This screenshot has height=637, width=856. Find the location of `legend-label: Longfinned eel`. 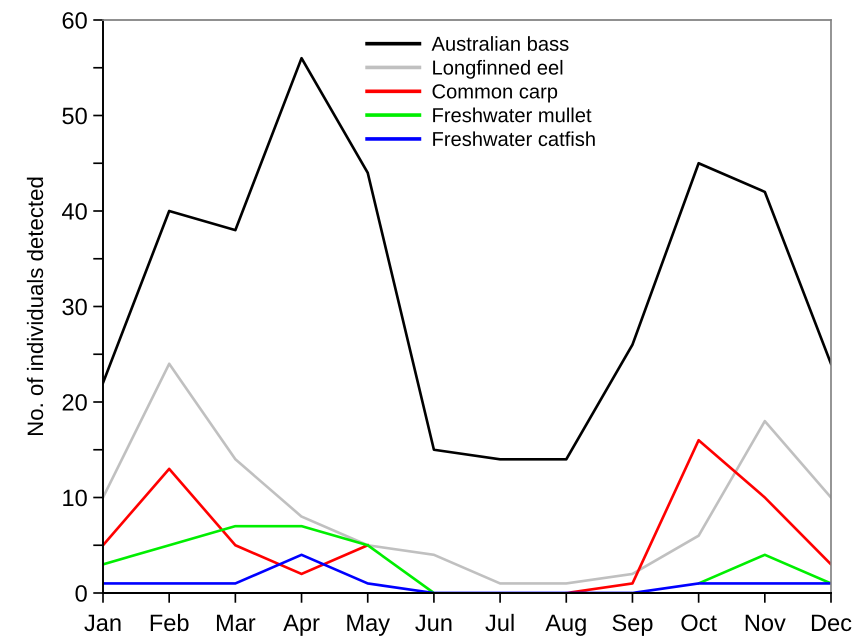

legend-label: Longfinned eel is located at coordinates (497, 69).